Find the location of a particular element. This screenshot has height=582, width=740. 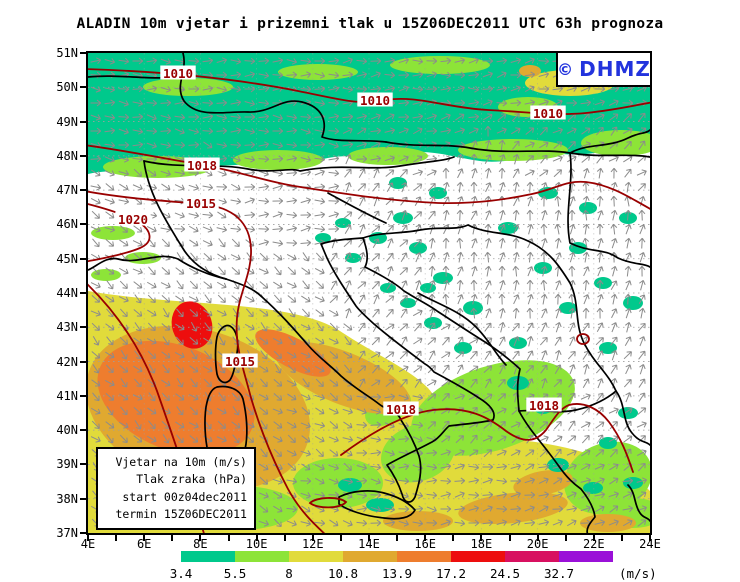

lat-label: 38N is located at coordinates (67, 498).